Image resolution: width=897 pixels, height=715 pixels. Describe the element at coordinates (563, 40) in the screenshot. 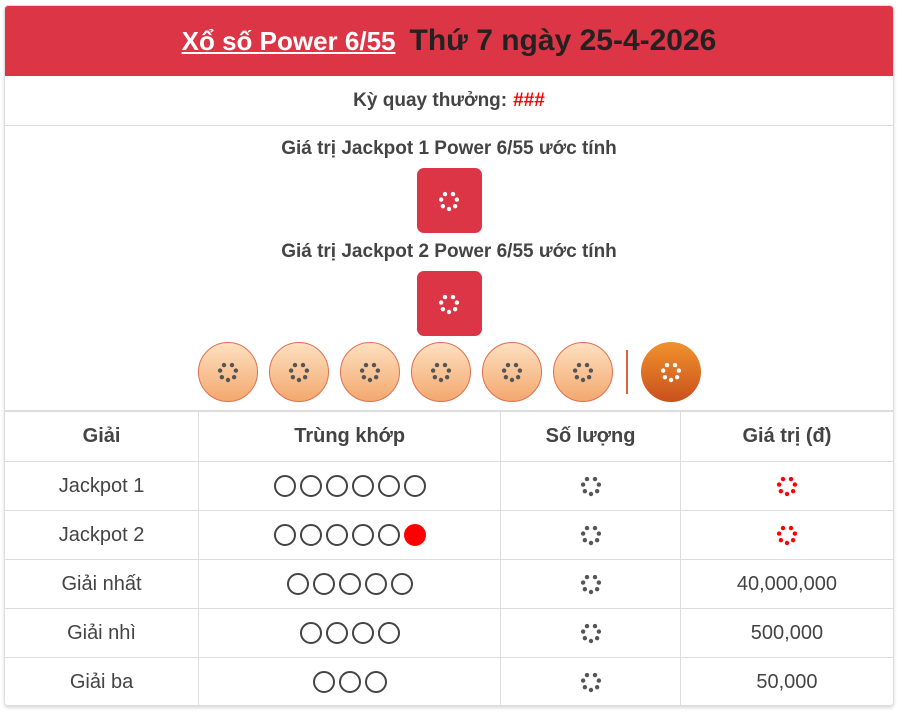

I see `draw-date: Thứ 7 ngày 25-4-2026` at that location.